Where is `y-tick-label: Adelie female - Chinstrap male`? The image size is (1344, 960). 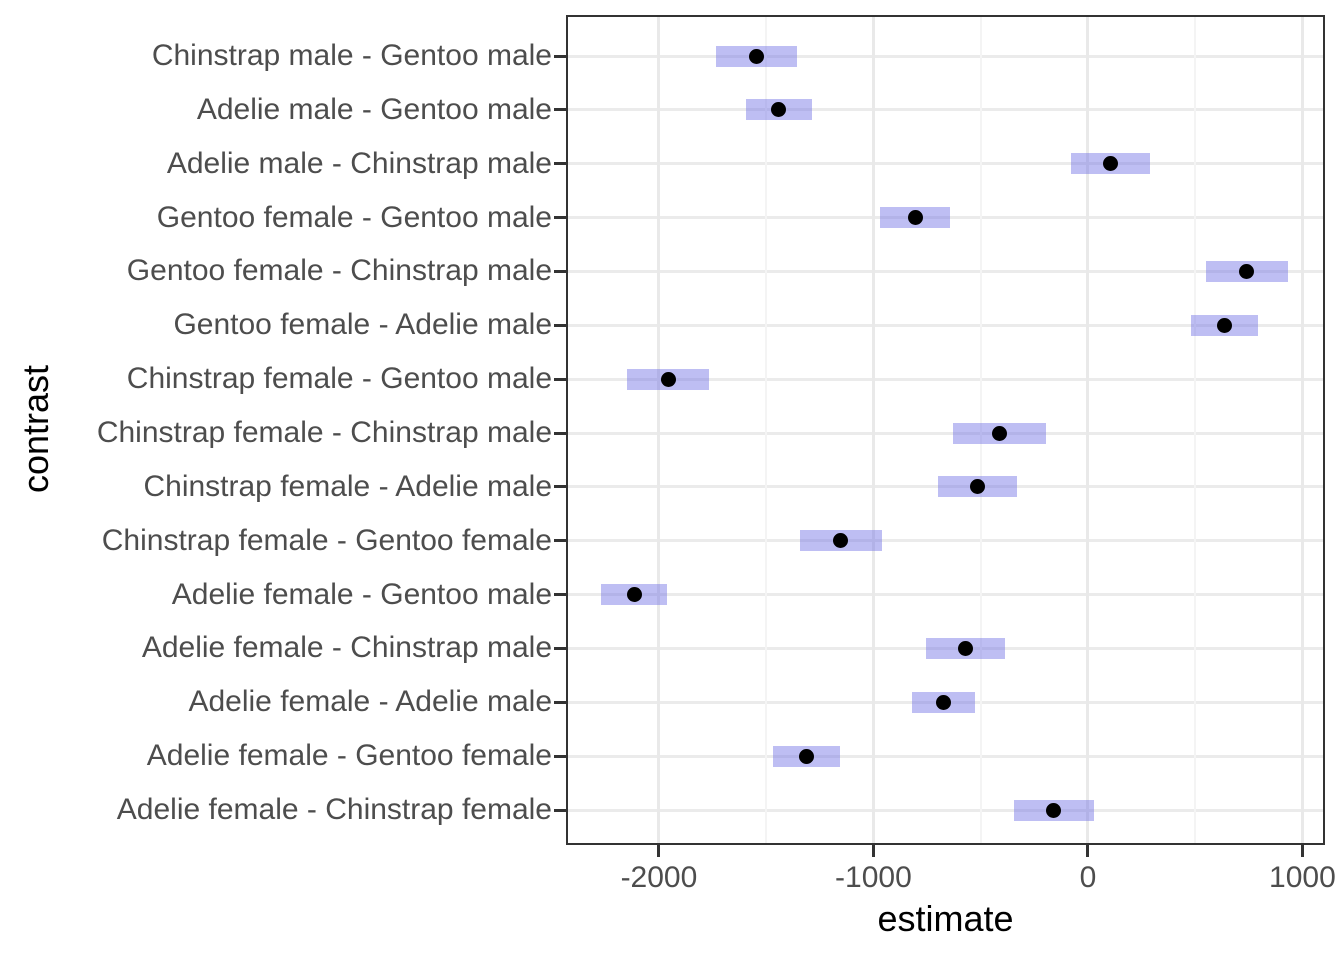 y-tick-label: Adelie female - Chinstrap male is located at coordinates (346, 648).